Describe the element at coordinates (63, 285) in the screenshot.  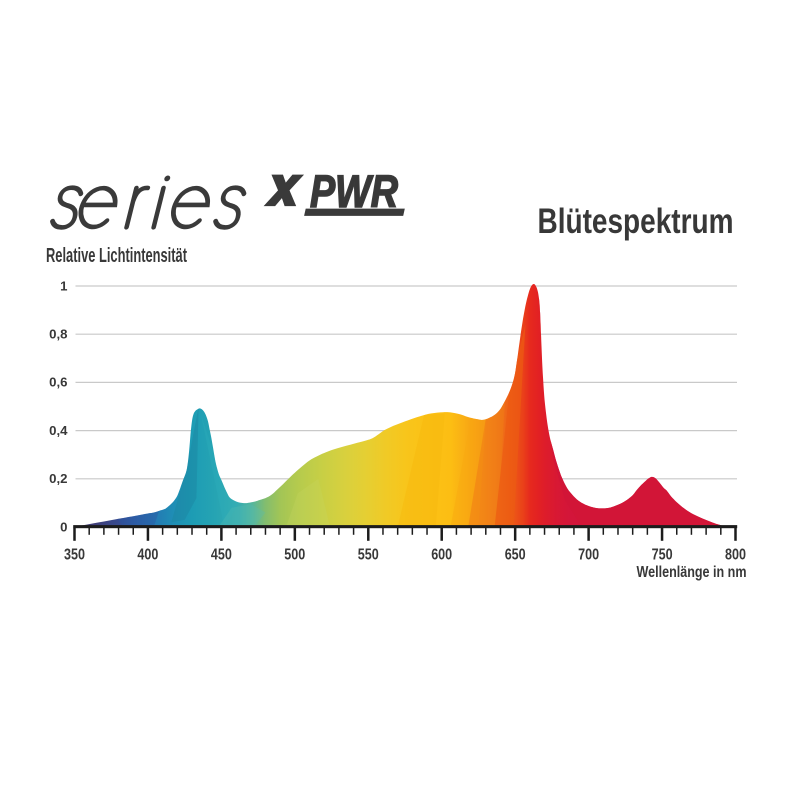
I see `svg-text: 1` at that location.